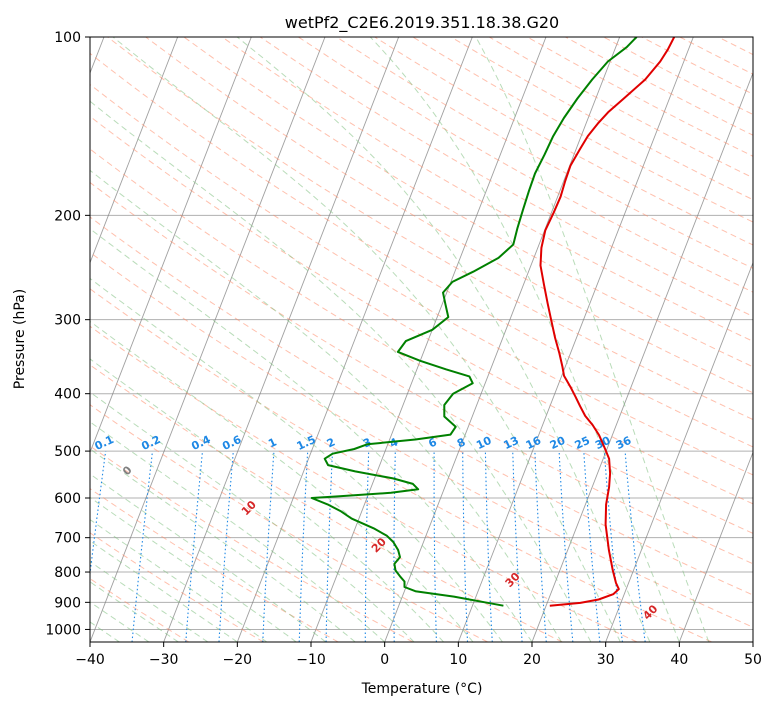 The image size is (775, 712). I want to click on x-tick-label: −10, so click(311, 660).